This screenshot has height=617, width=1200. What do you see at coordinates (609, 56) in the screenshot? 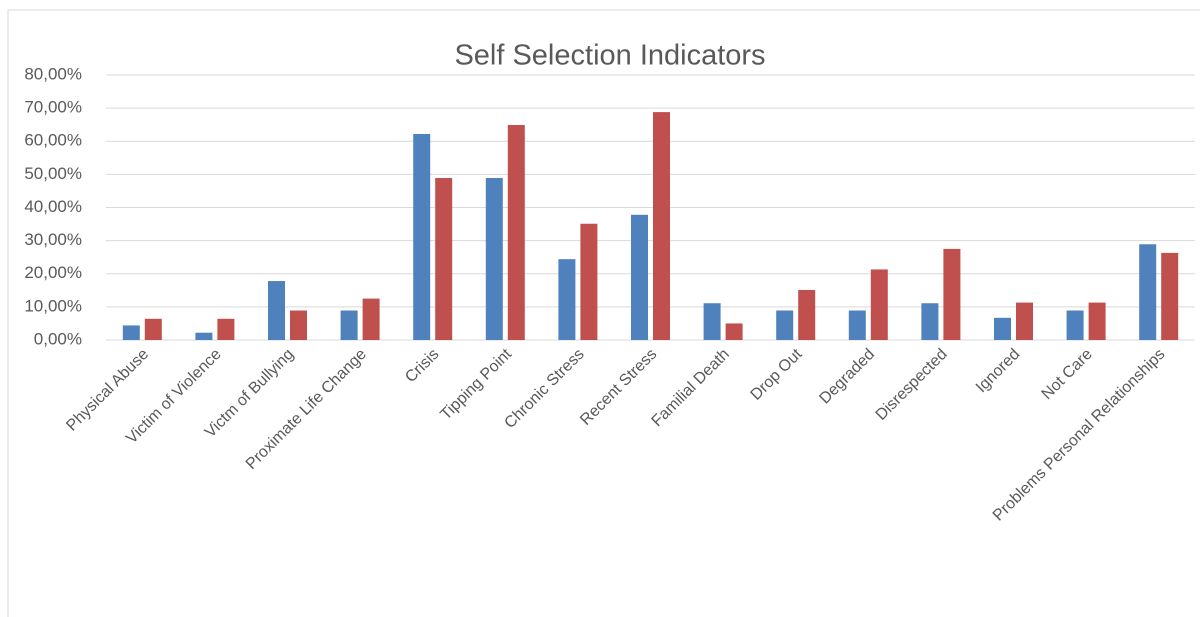
I see `chart-title: Self Selection Indicators` at bounding box center [609, 56].